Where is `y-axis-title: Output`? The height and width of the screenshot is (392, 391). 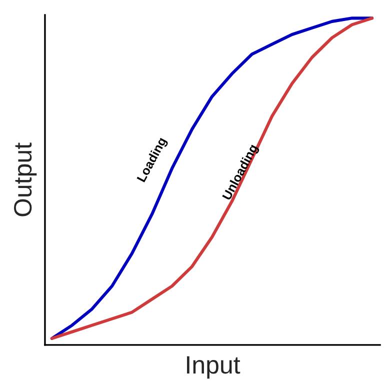 y-axis-title: Output is located at coordinates (25, 179).